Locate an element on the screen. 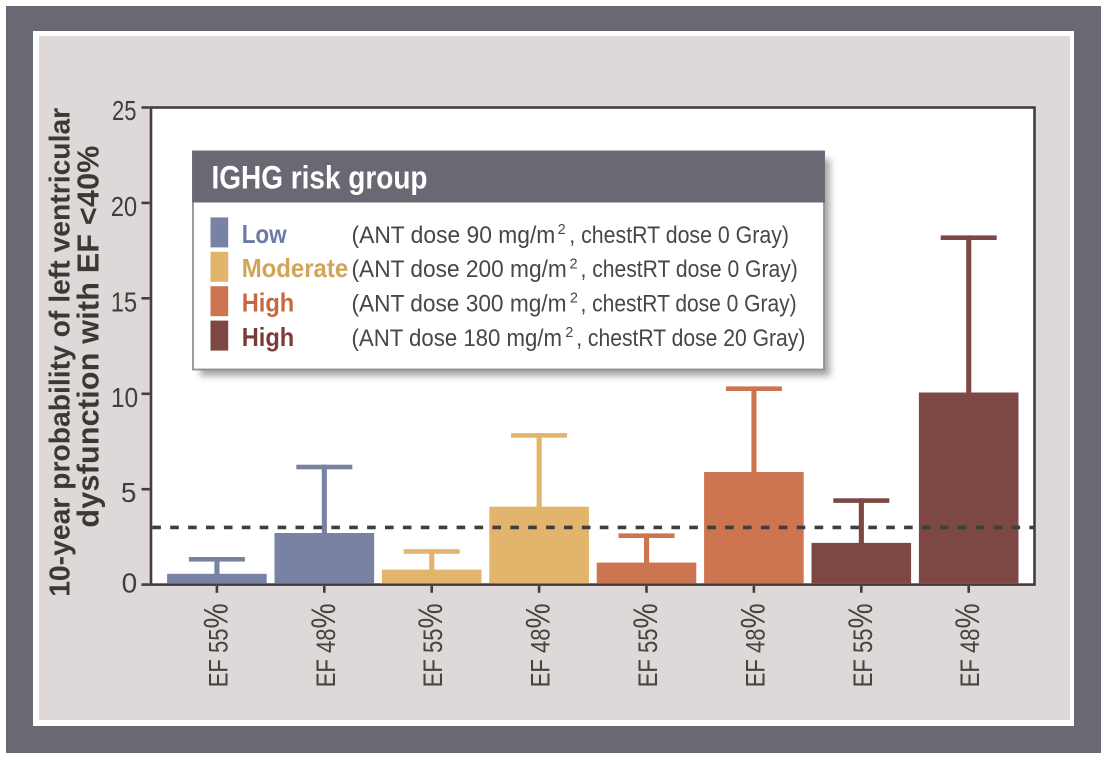 The width and height of the screenshot is (1107, 762). svg-text: , chestRT dose 20 Gray) is located at coordinates (690, 338).